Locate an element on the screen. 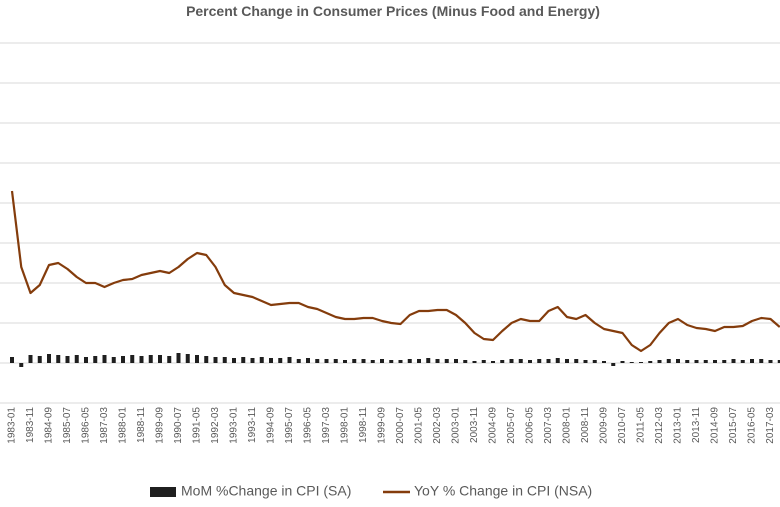 This screenshot has height=507, width=780. x-tick-label: 2003-01 is located at coordinates (456, 425).